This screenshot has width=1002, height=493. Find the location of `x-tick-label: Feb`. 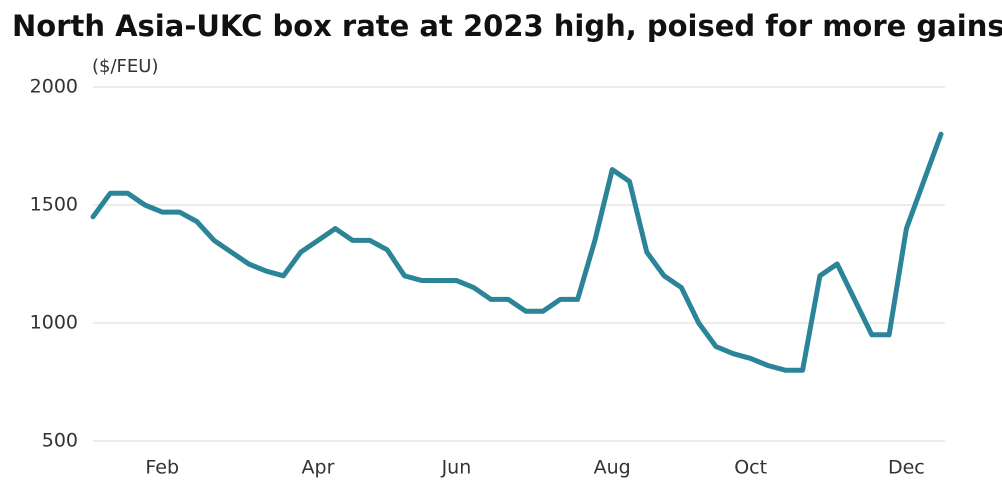

x-tick-label: Feb is located at coordinates (162, 468).